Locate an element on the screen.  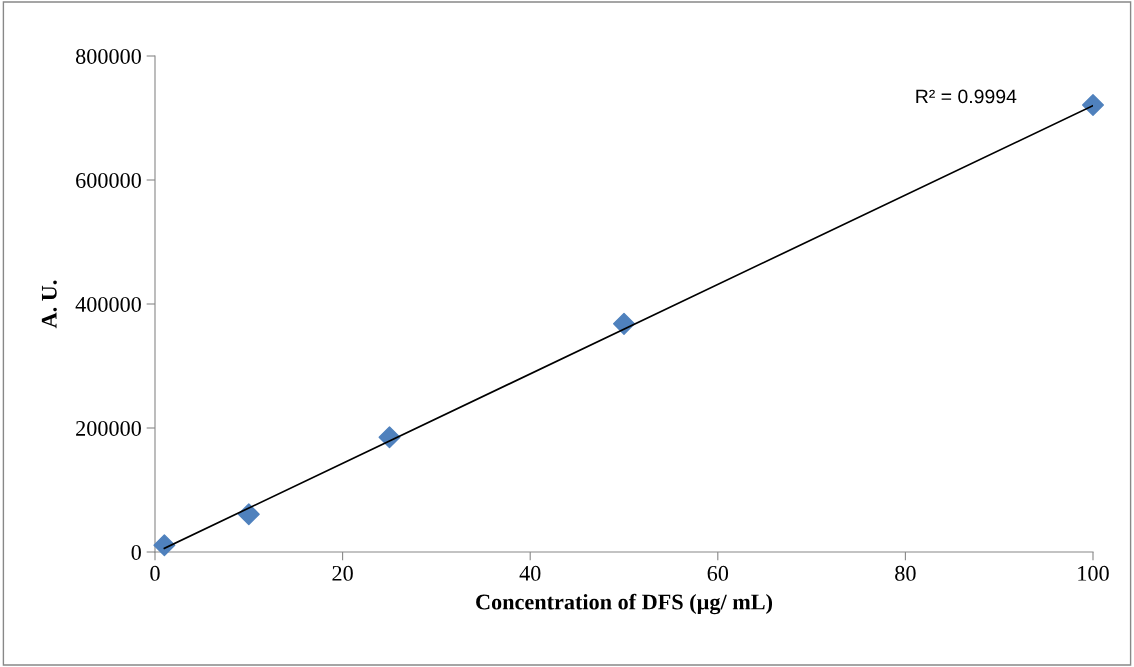
y-tick-label: 0 is located at coordinates (136, 552).